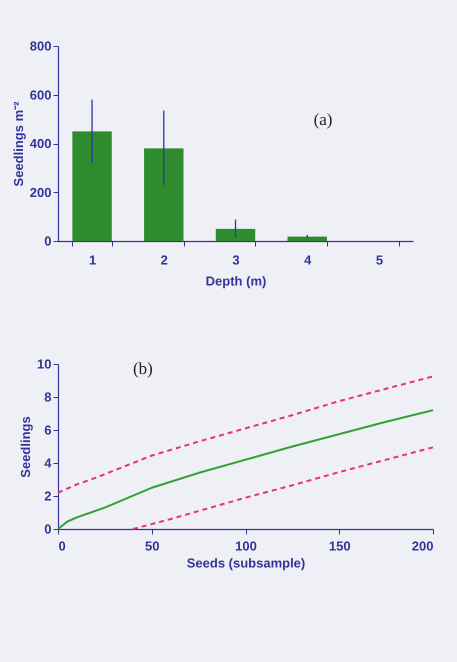  Describe the element at coordinates (143, 368) in the screenshot. I see `annotation: (b)` at that location.